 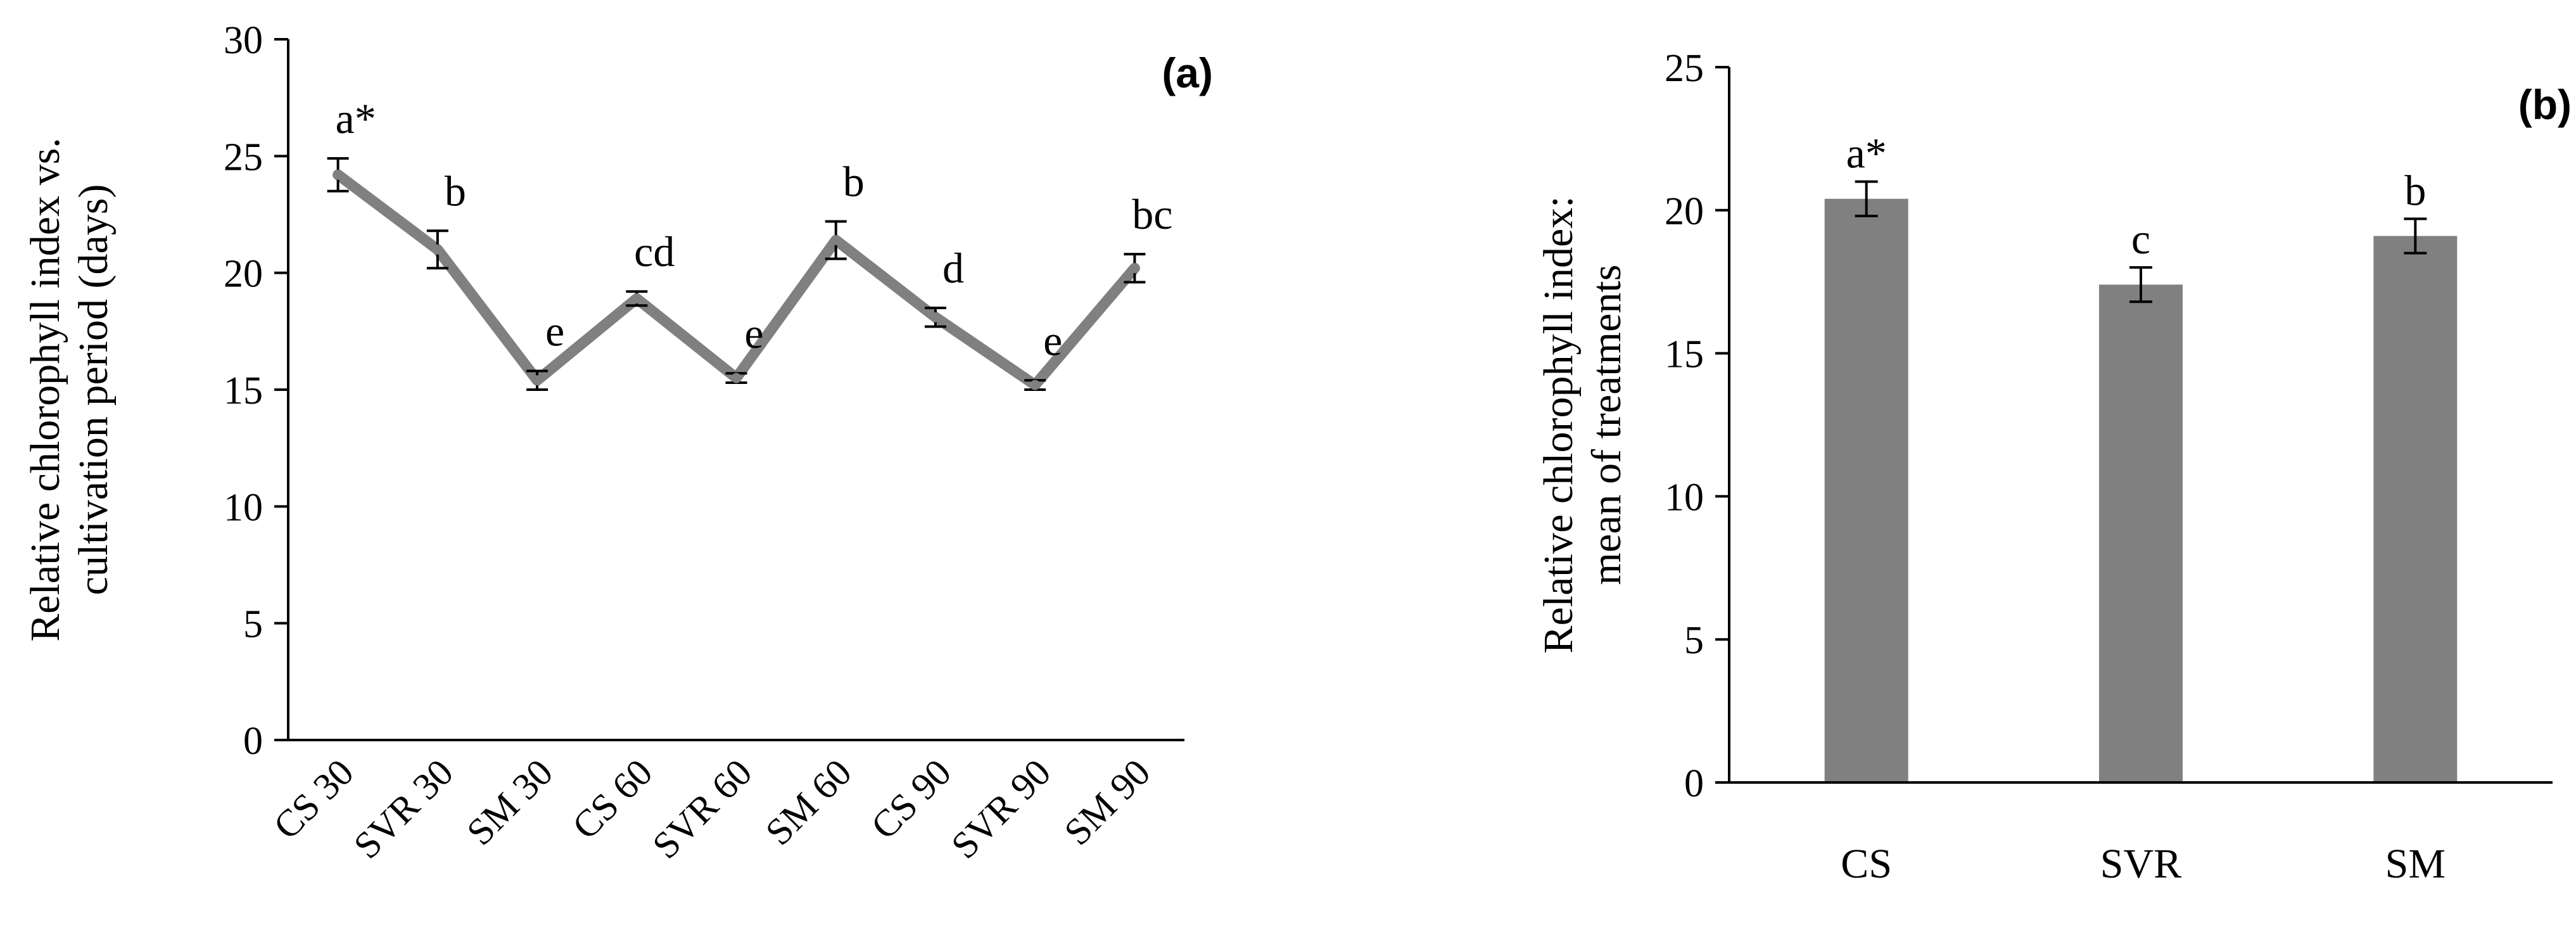 I want to click on x-tick-label-a: CS 30, so click(x=313, y=799).